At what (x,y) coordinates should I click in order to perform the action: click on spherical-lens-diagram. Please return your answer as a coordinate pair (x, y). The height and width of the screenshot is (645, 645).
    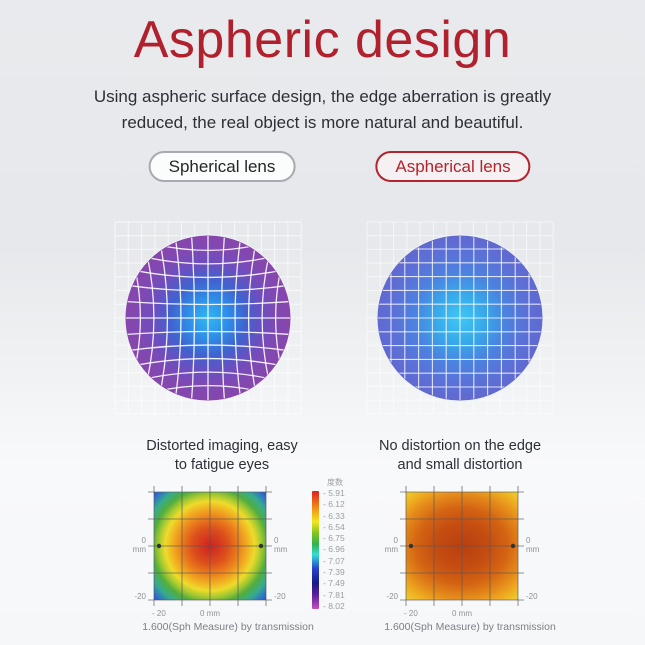
    Looking at the image, I should click on (208, 318).